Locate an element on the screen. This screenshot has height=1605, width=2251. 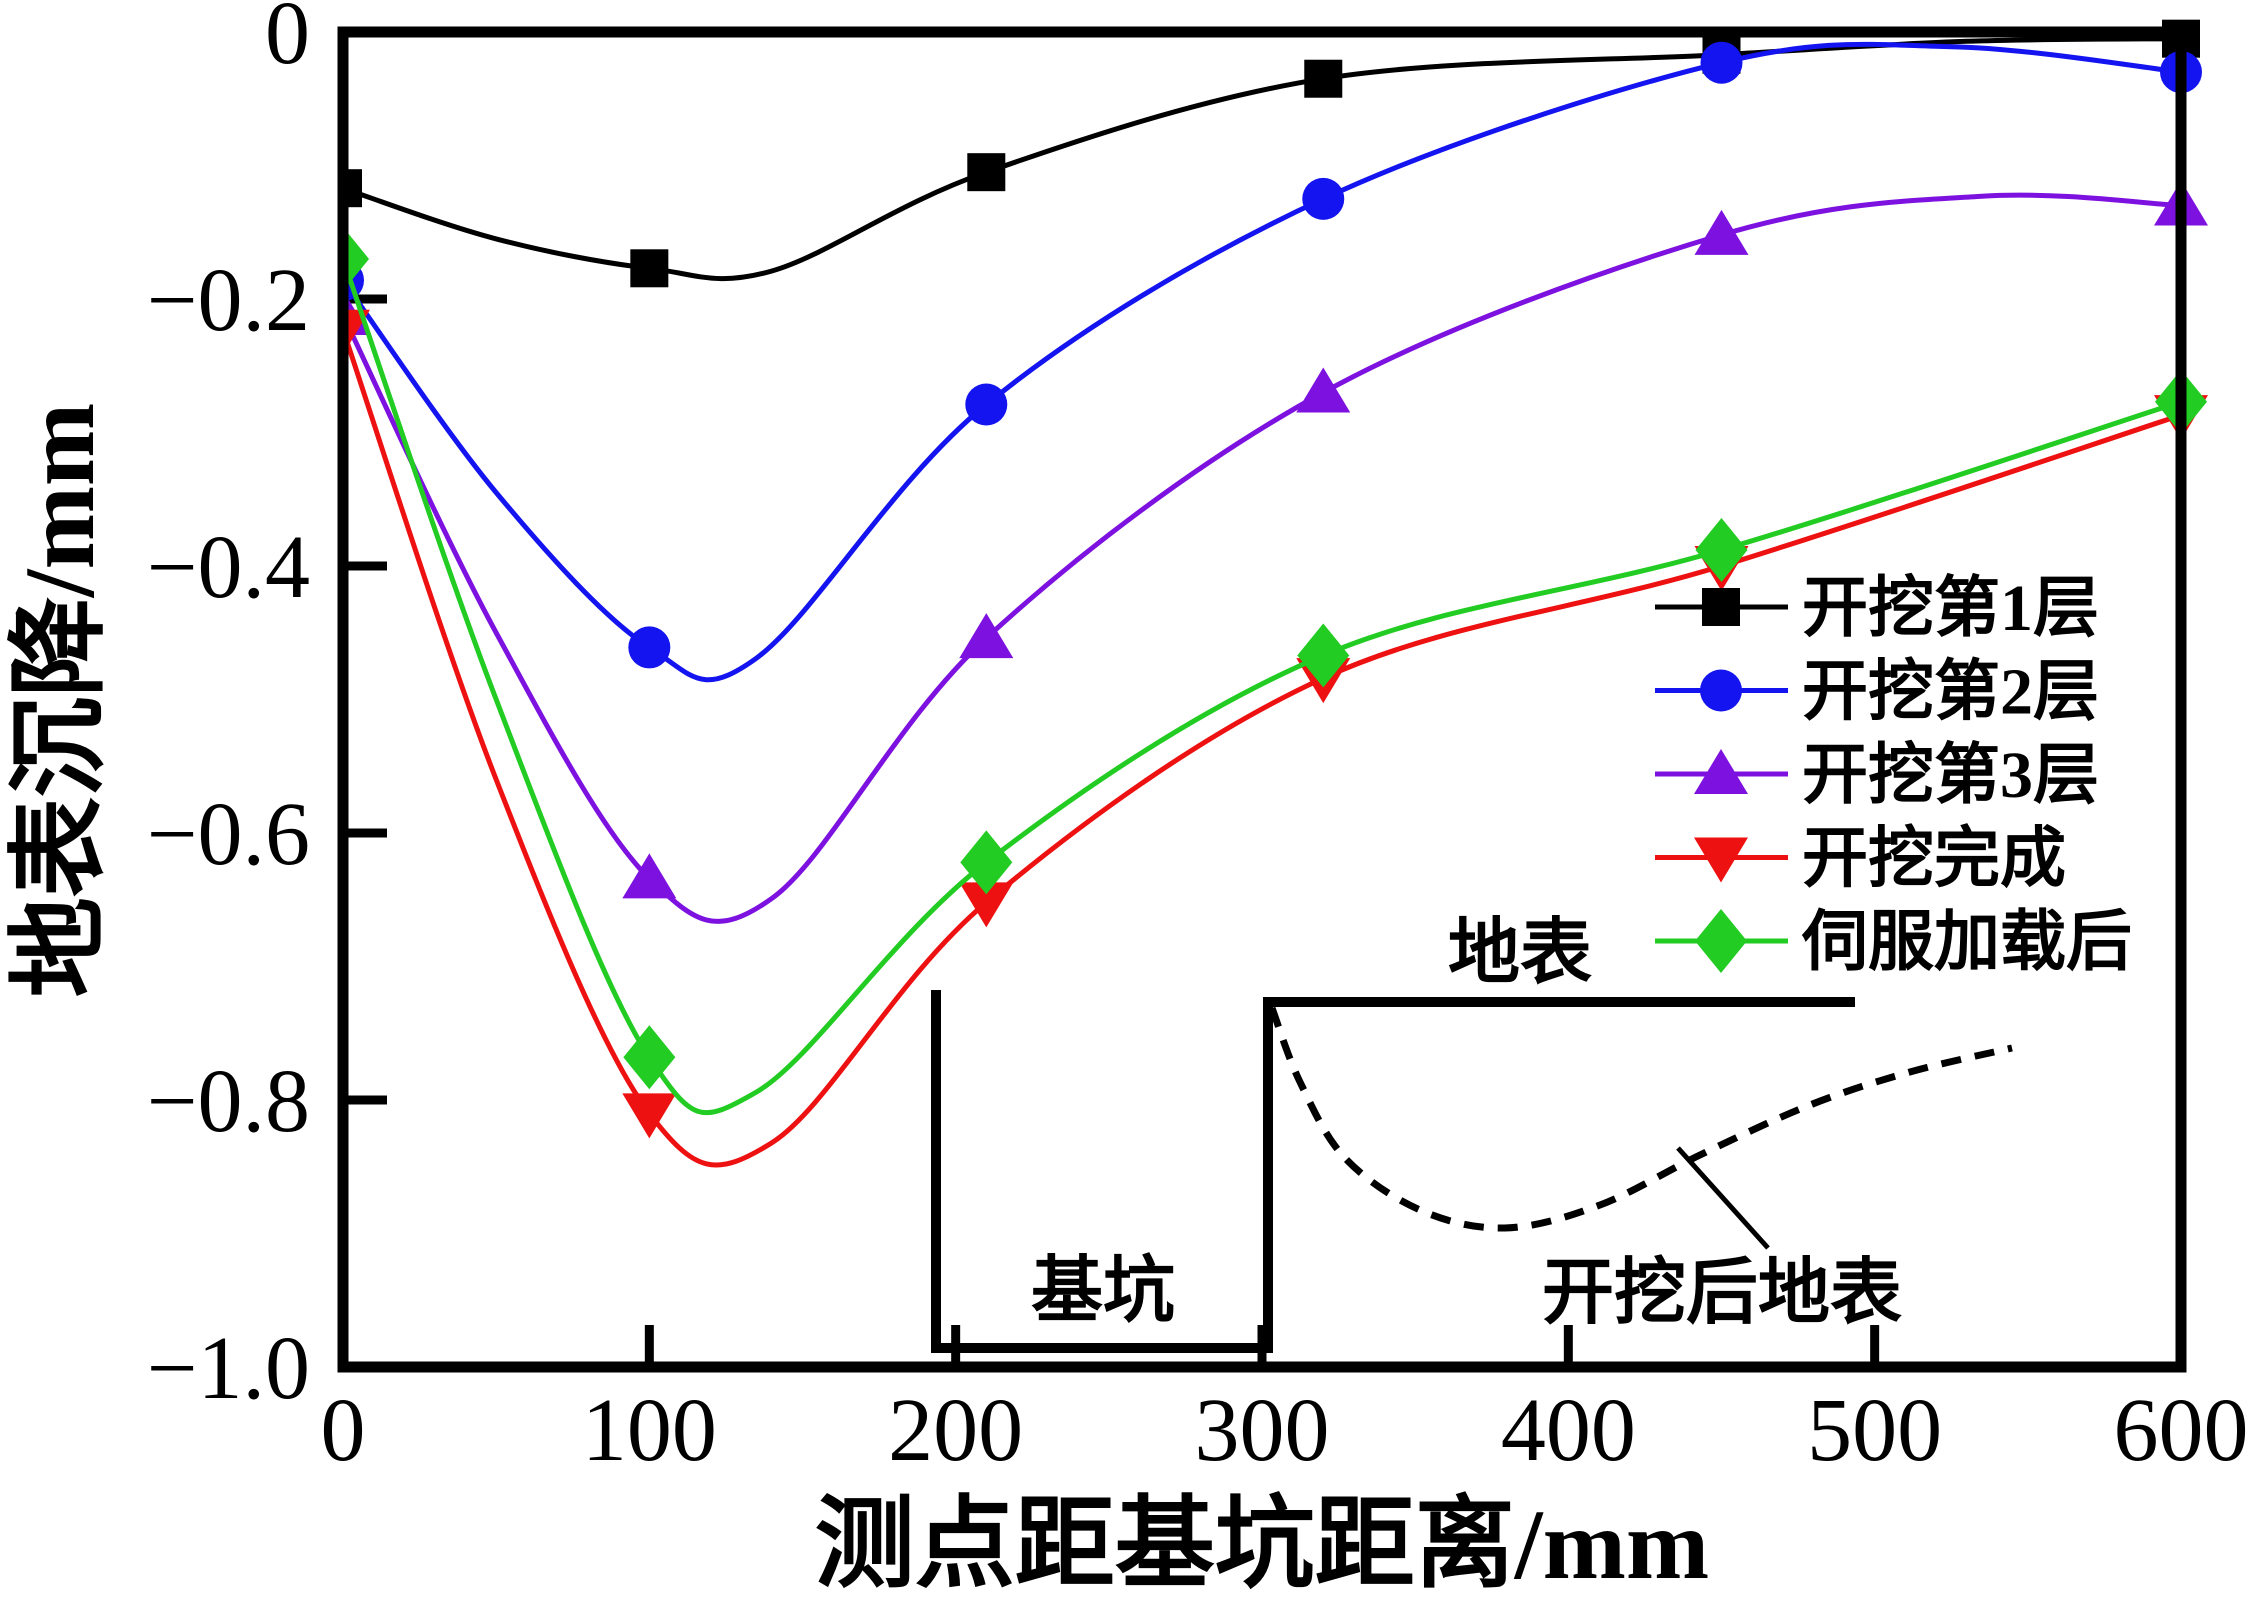
pit-outline is located at coordinates (1393, 1171).